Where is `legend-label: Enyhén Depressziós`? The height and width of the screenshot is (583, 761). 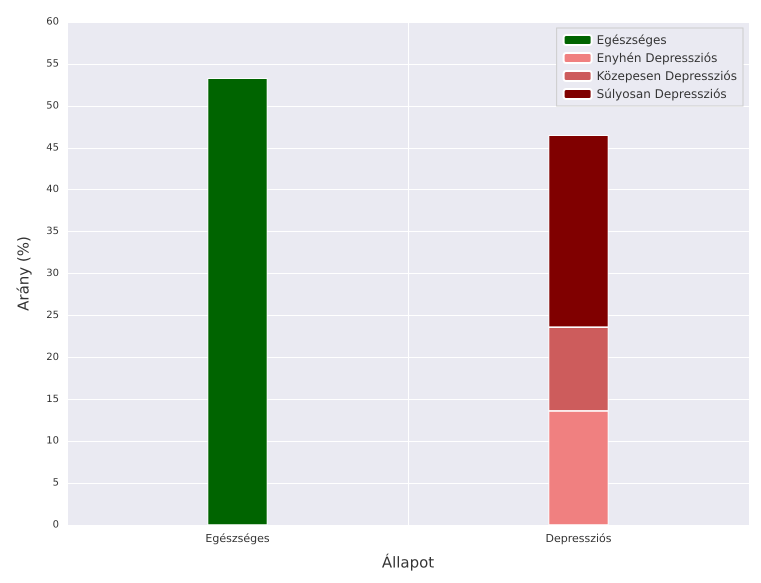 legend-label: Enyhén Depressziós is located at coordinates (657, 58).